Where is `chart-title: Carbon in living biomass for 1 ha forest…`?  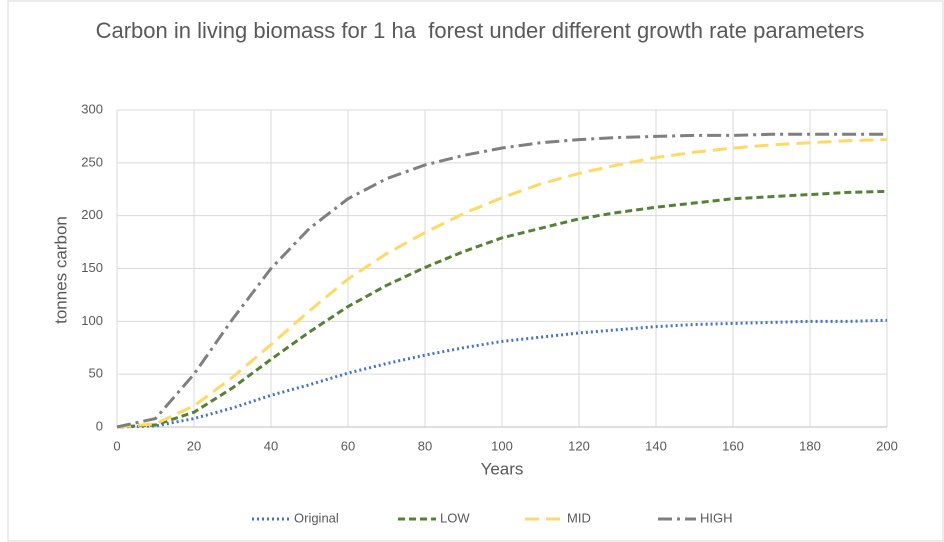
chart-title: Carbon in living biomass for 1 ha forest… is located at coordinates (480, 30).